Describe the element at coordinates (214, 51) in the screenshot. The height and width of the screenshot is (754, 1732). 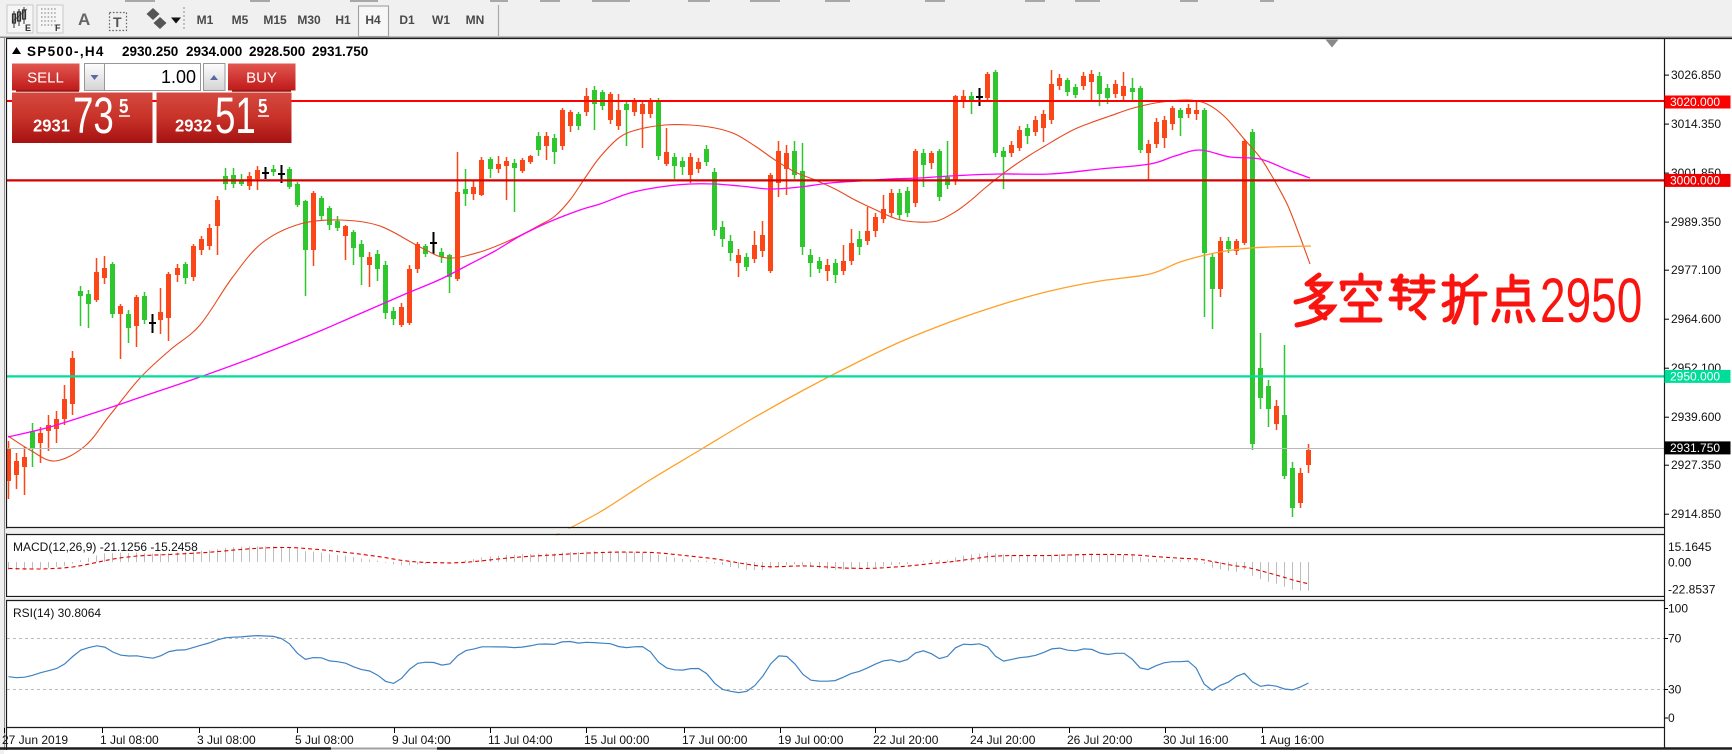
I see `svg-text: 2934.000` at that location.